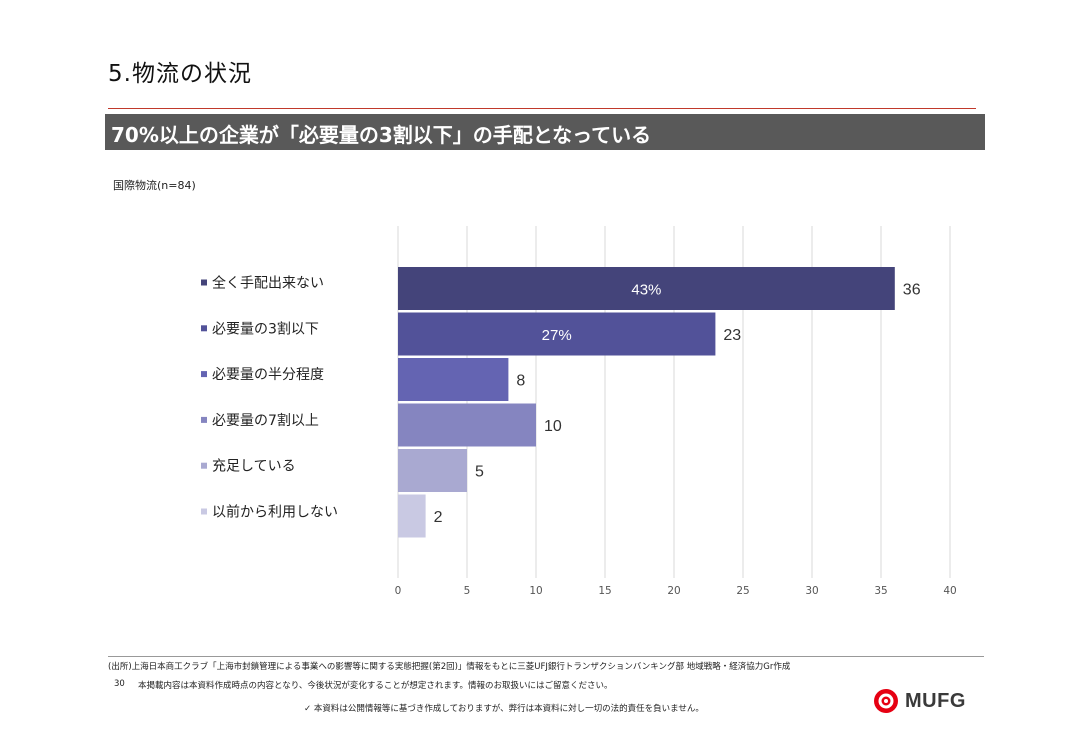 This screenshot has height=743, width=1090. What do you see at coordinates (542, 108) in the screenshot?
I see `title-divider` at bounding box center [542, 108].